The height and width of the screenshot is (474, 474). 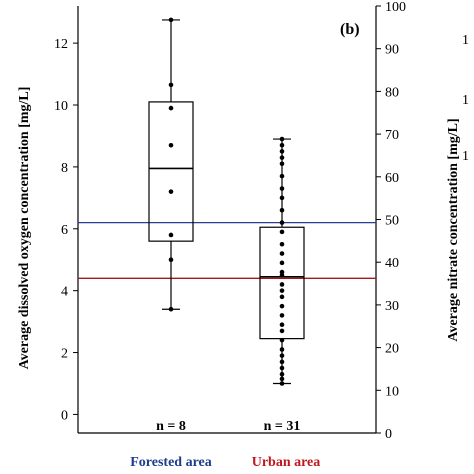 What do you see at coordinates (61, 106) in the screenshot?
I see `y-left-tick-label: 10` at bounding box center [61, 106].